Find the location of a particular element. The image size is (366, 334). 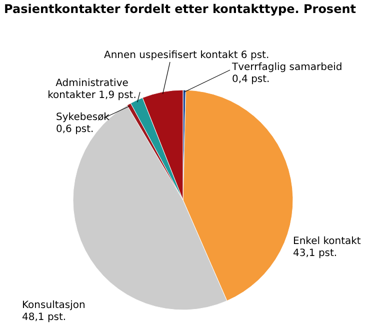

slice-label: Annen uspesifisert kontakt 6 pst. is located at coordinates (187, 55).